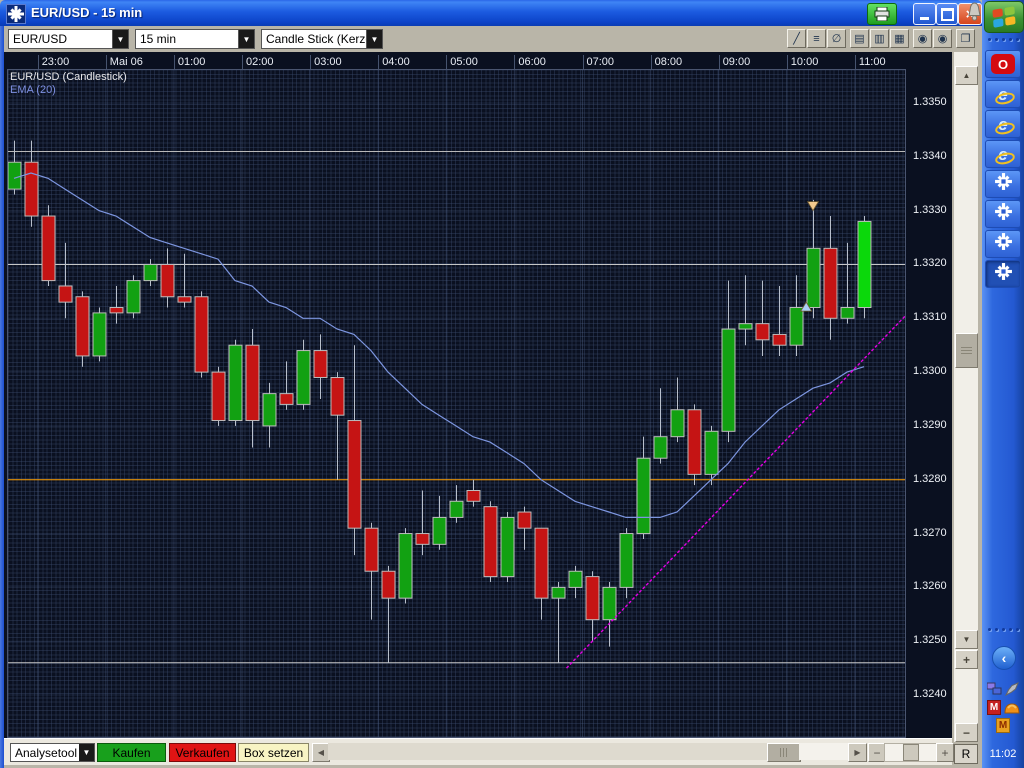  I want to click on taskbar-drag-handle, so click(1003, 39).